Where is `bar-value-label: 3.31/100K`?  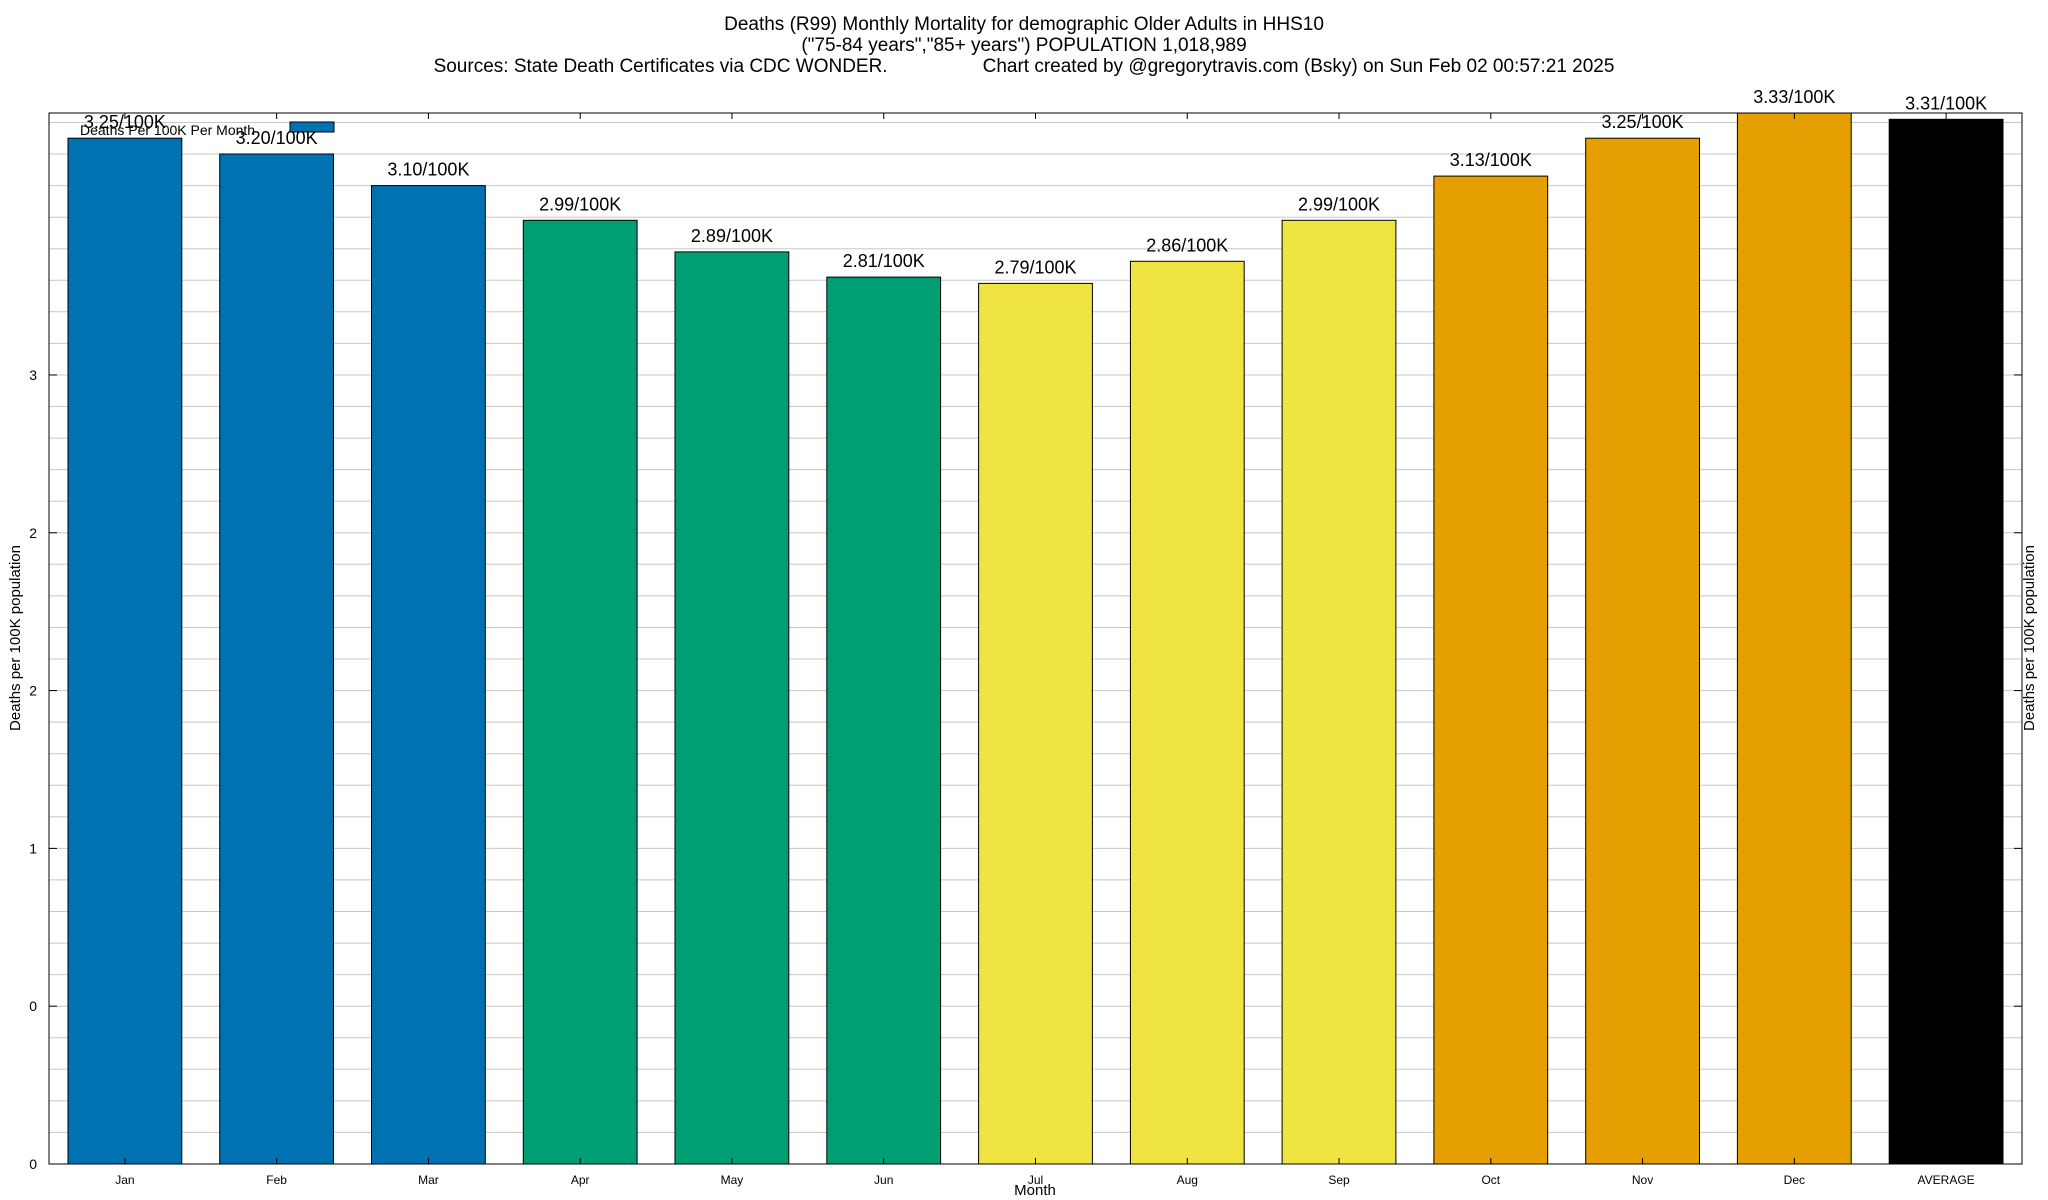
bar-value-label: 3.31/100K is located at coordinates (1946, 103).